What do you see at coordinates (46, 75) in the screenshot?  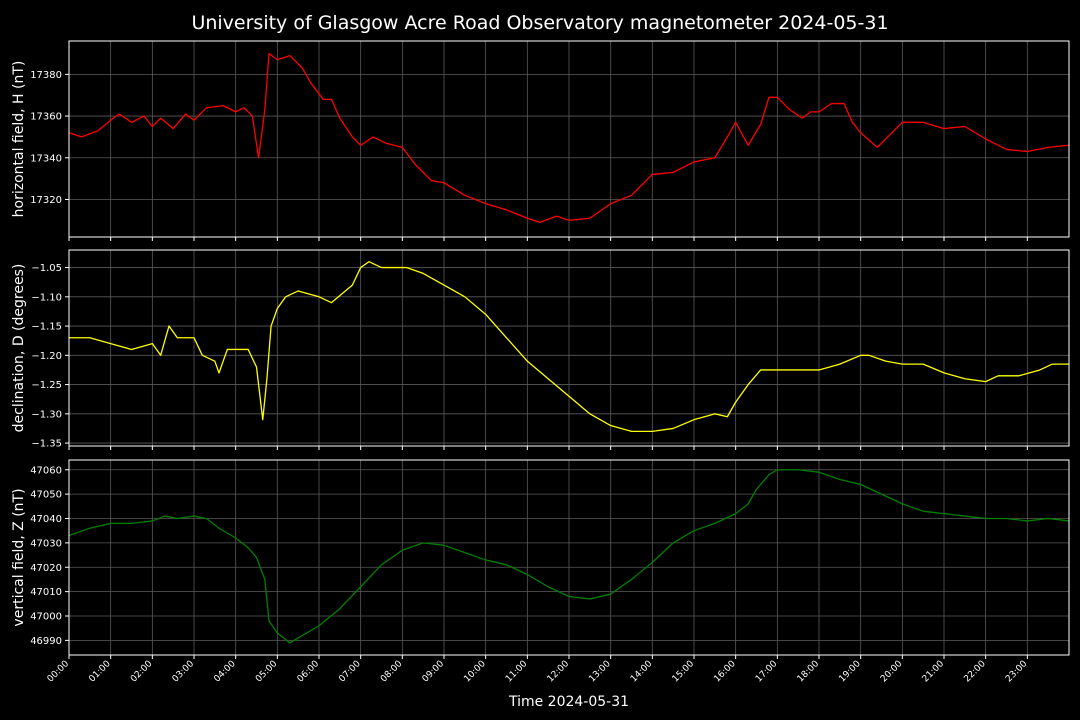 I see `y-tick-label: 17380` at bounding box center [46, 75].